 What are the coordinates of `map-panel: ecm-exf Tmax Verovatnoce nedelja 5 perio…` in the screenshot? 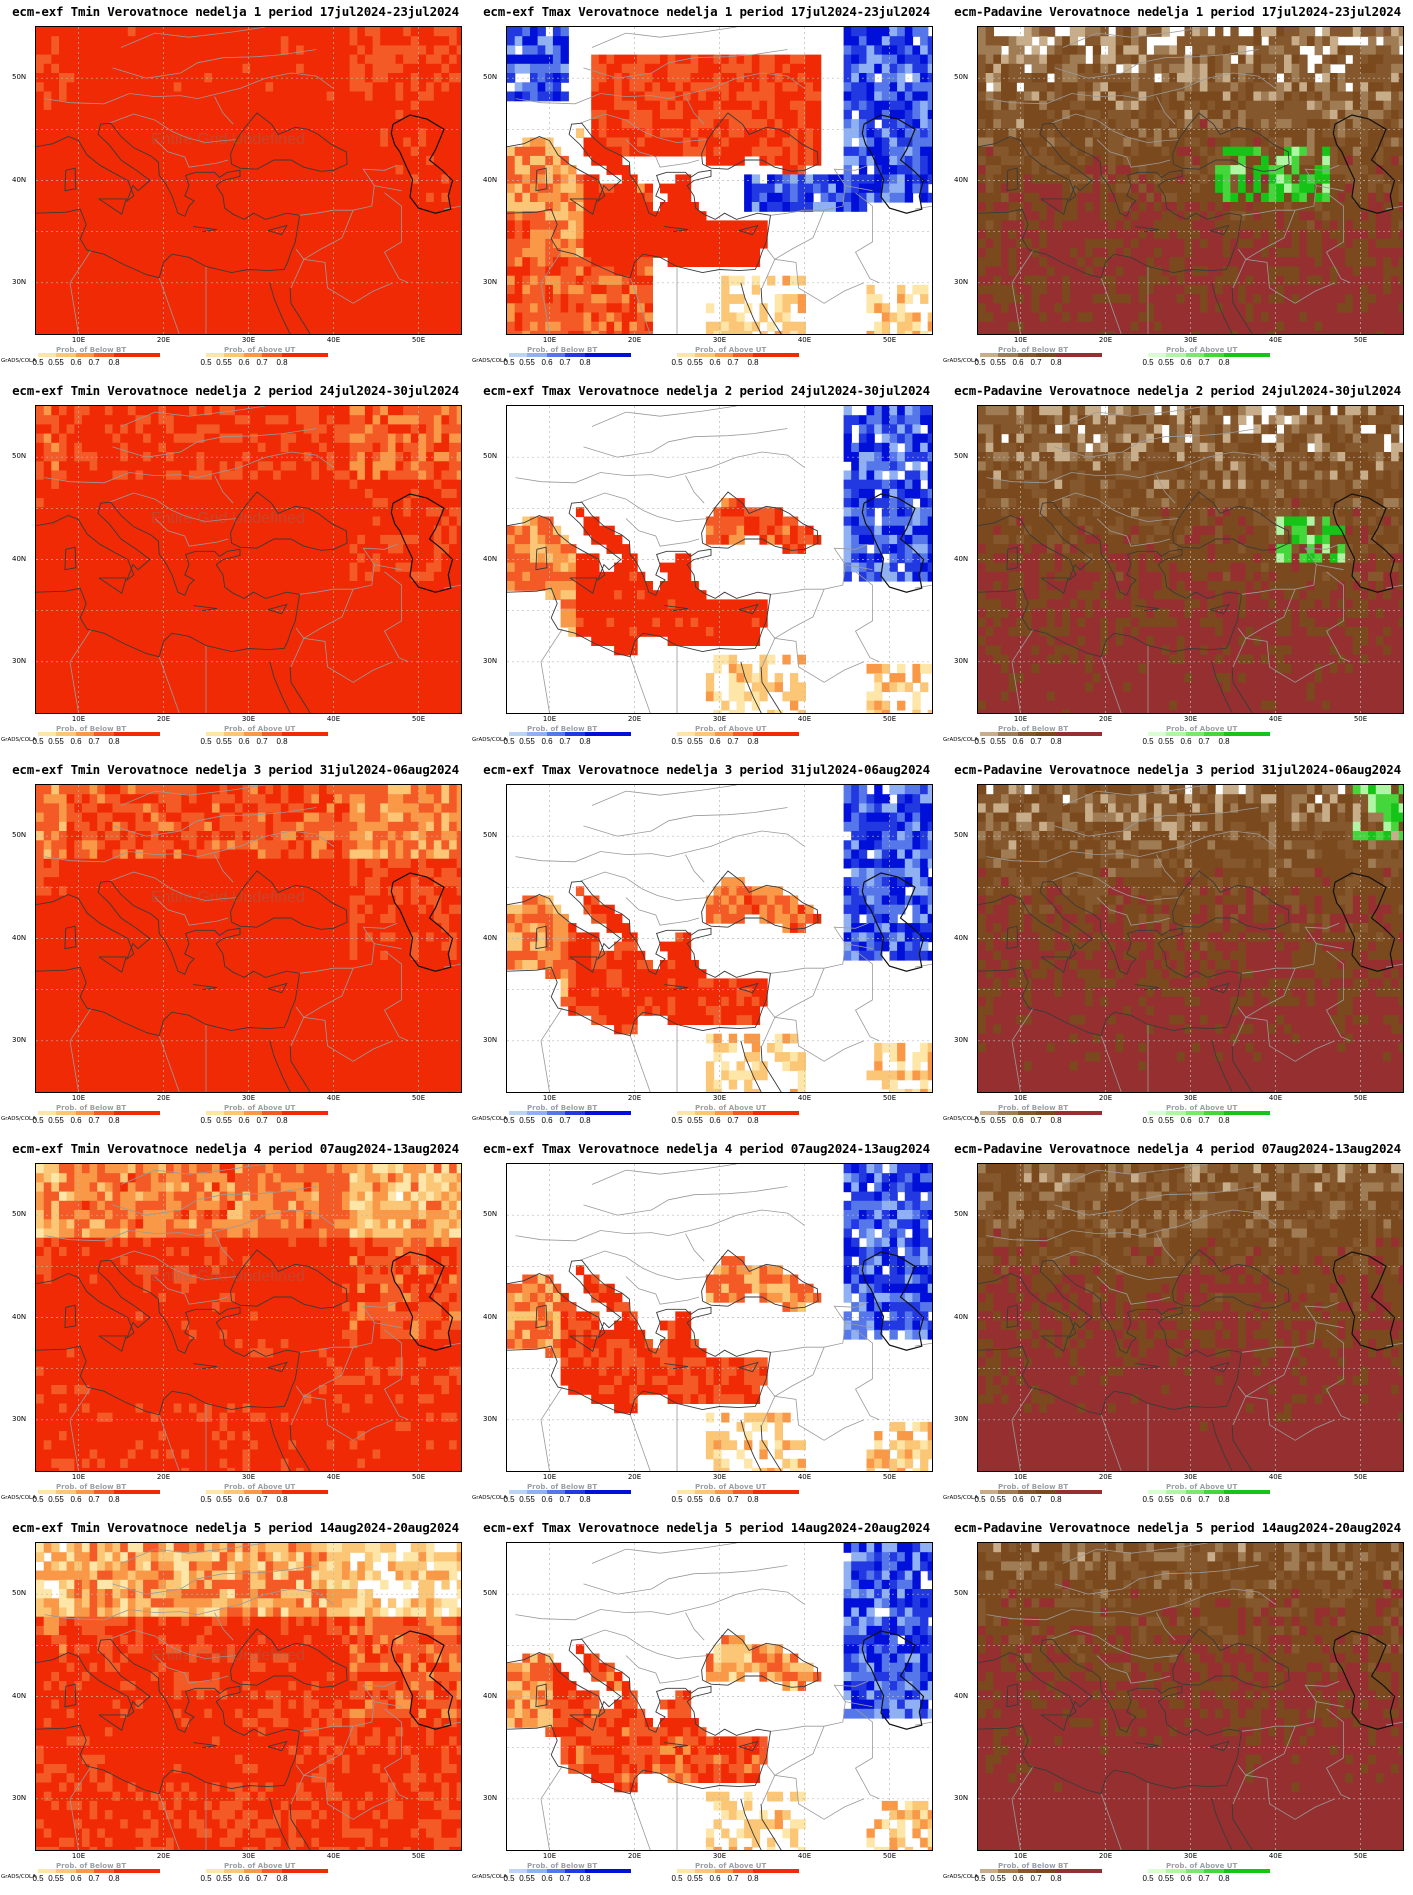 It's located at (706, 1705).